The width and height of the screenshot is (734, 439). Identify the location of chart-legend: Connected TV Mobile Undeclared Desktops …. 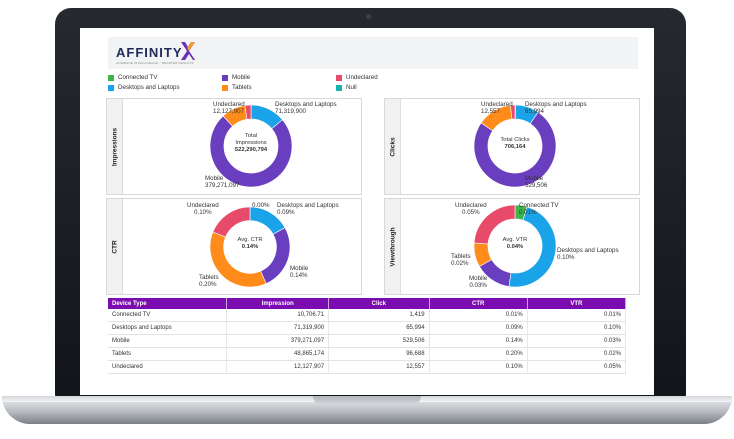
(273, 84).